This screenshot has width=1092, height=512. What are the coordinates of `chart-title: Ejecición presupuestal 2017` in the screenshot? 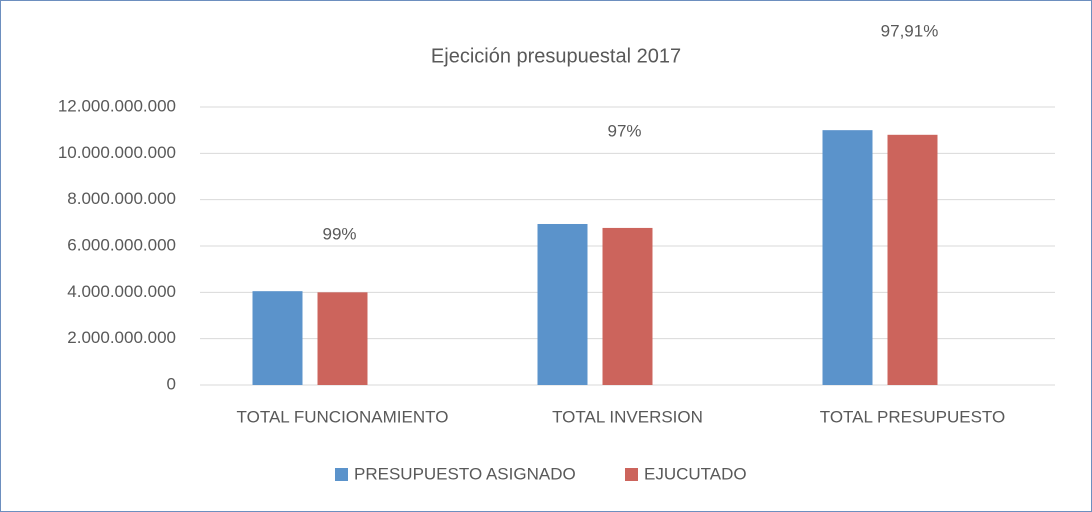 It's located at (556, 56).